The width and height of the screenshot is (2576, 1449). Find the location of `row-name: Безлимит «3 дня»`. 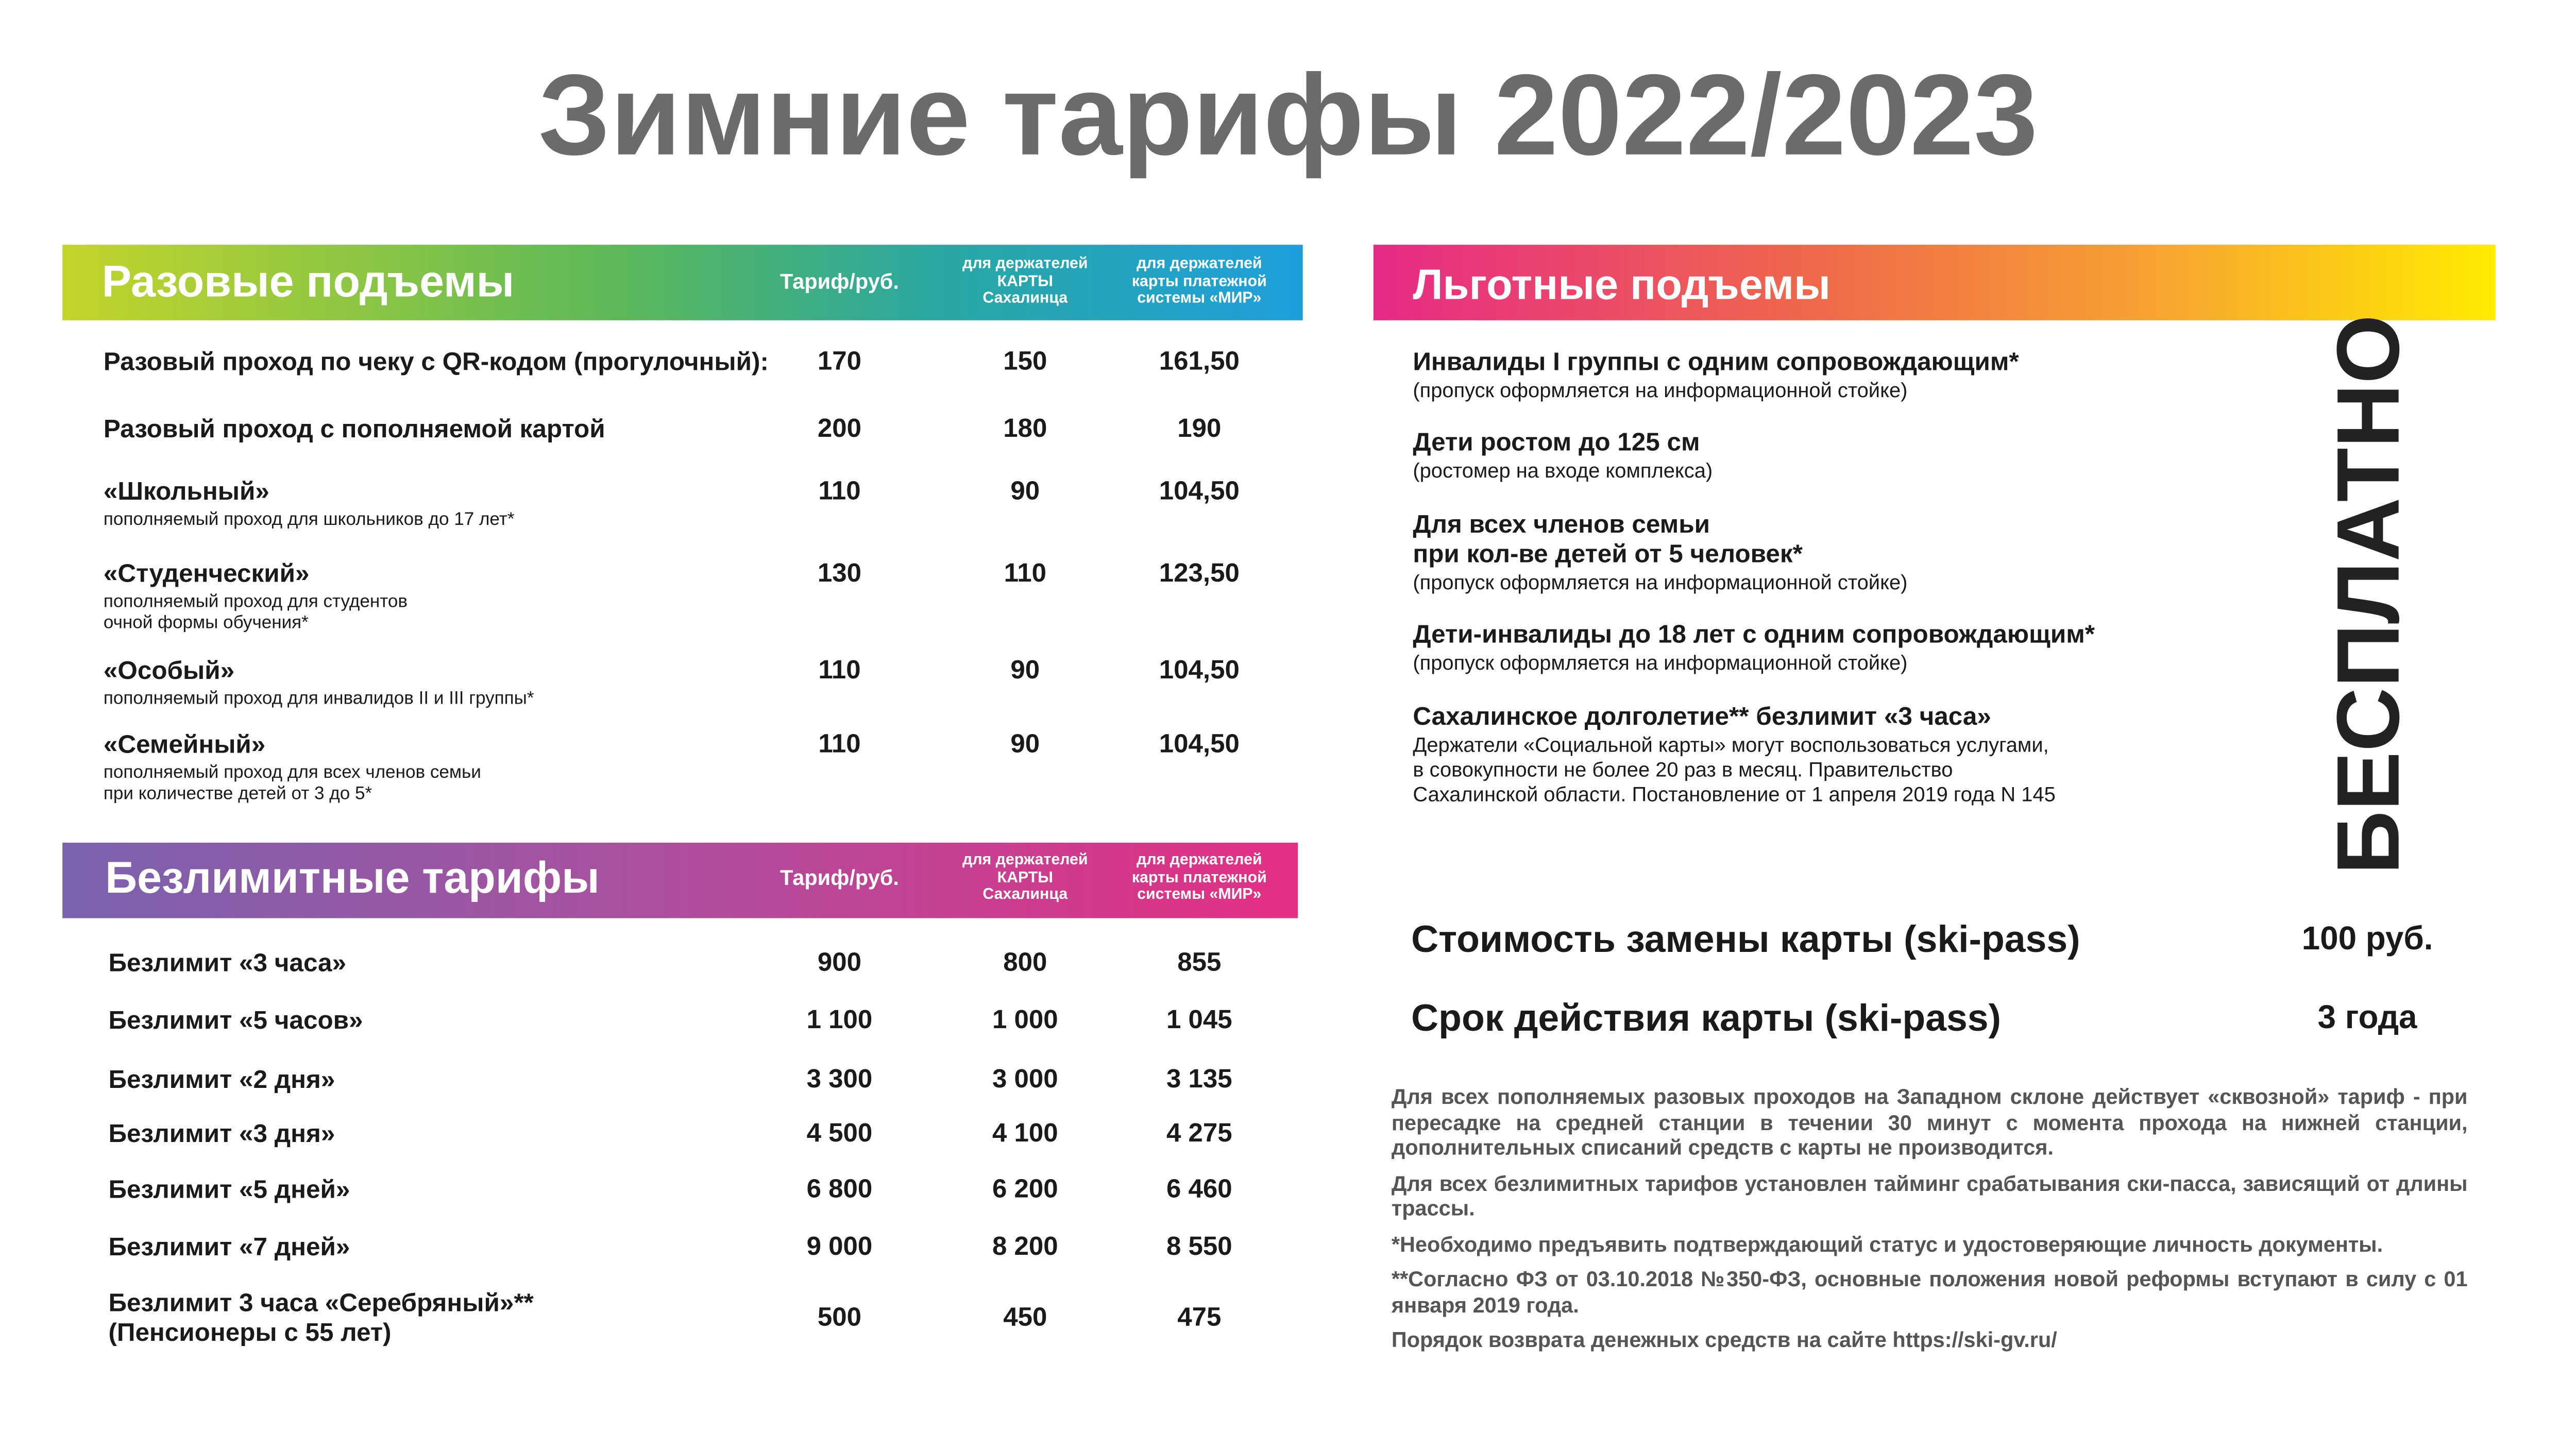

row-name: Безлимит «3 дня» is located at coordinates (221, 1134).